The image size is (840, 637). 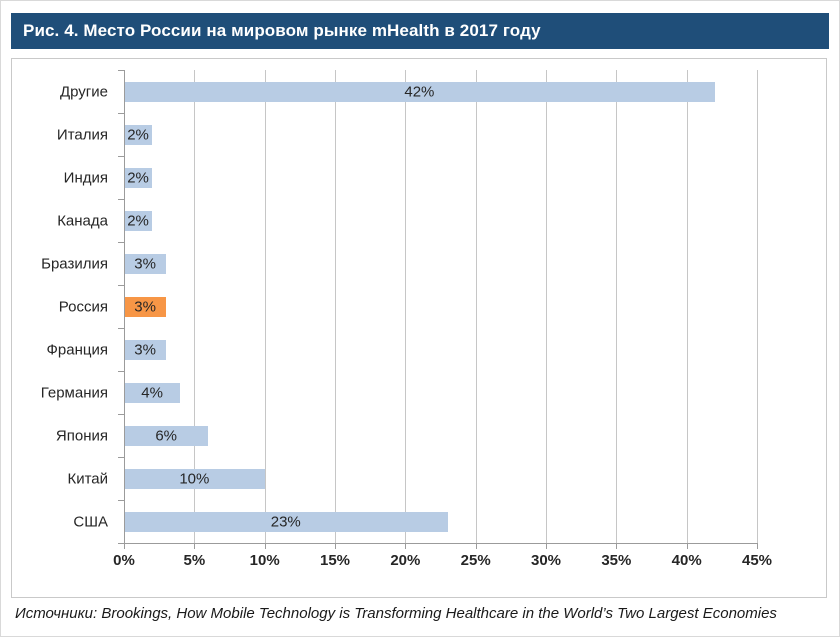 I want to click on bar-russia-highlight, so click(x=145, y=306).